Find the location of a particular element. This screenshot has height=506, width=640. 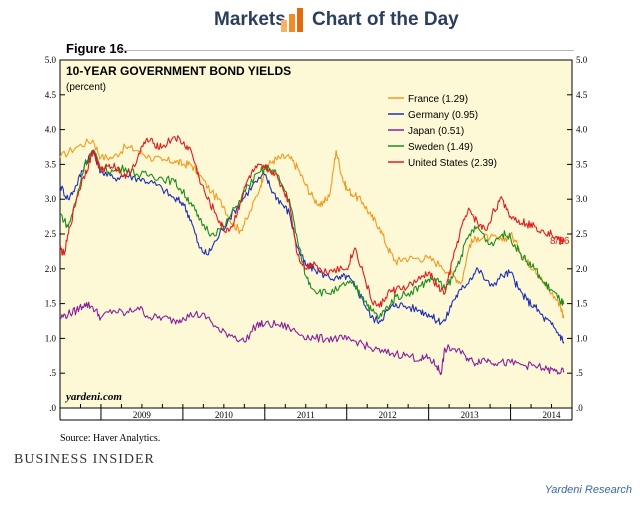

header-banner: Markets Chart of the Day is located at coordinates (320, 22).